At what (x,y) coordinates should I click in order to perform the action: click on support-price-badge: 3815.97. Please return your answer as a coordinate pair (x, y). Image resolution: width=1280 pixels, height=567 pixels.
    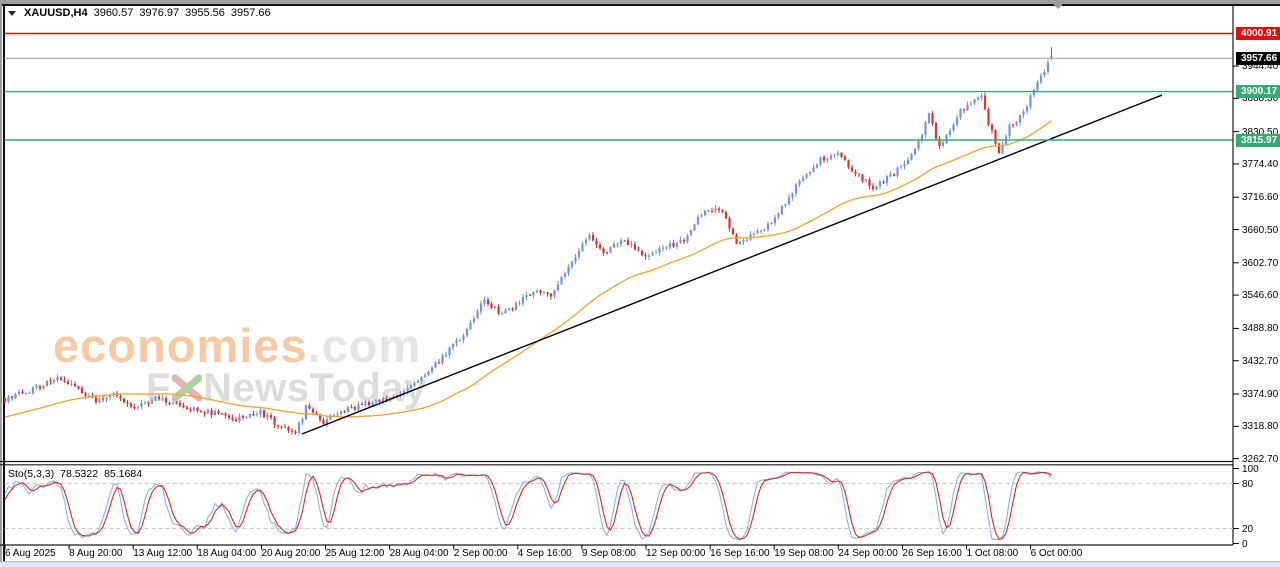
    Looking at the image, I should click on (1258, 140).